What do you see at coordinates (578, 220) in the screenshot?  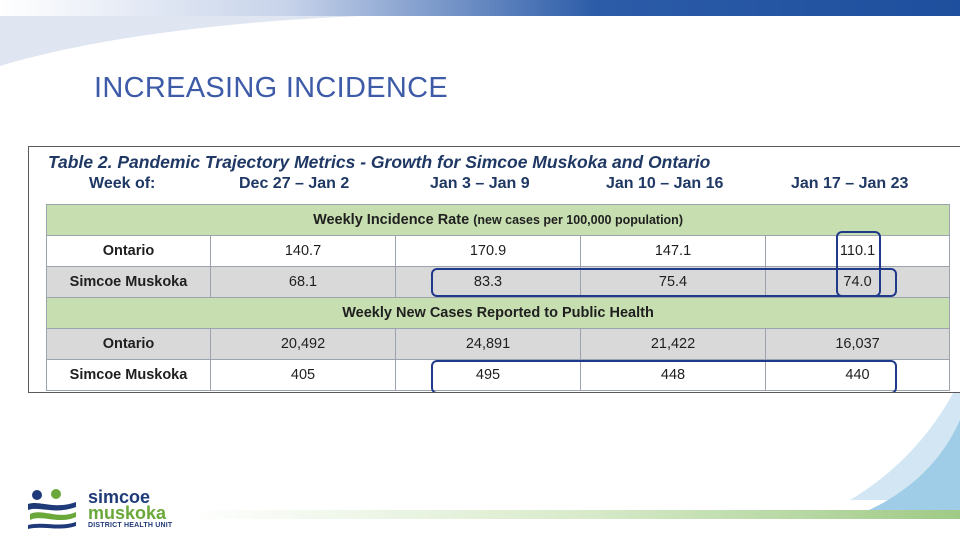 I see `section-note: (new cases per 100,000 population)` at bounding box center [578, 220].